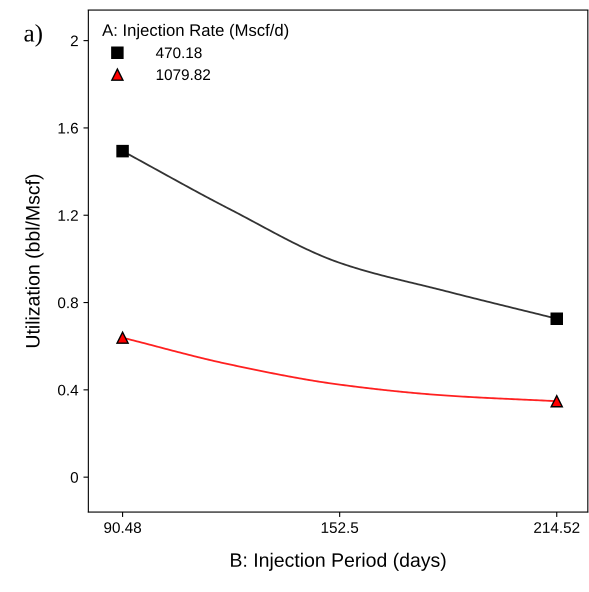 This screenshot has width=589, height=592. Describe the element at coordinates (68, 302) in the screenshot. I see `y-tick-label: 0.8` at that location.